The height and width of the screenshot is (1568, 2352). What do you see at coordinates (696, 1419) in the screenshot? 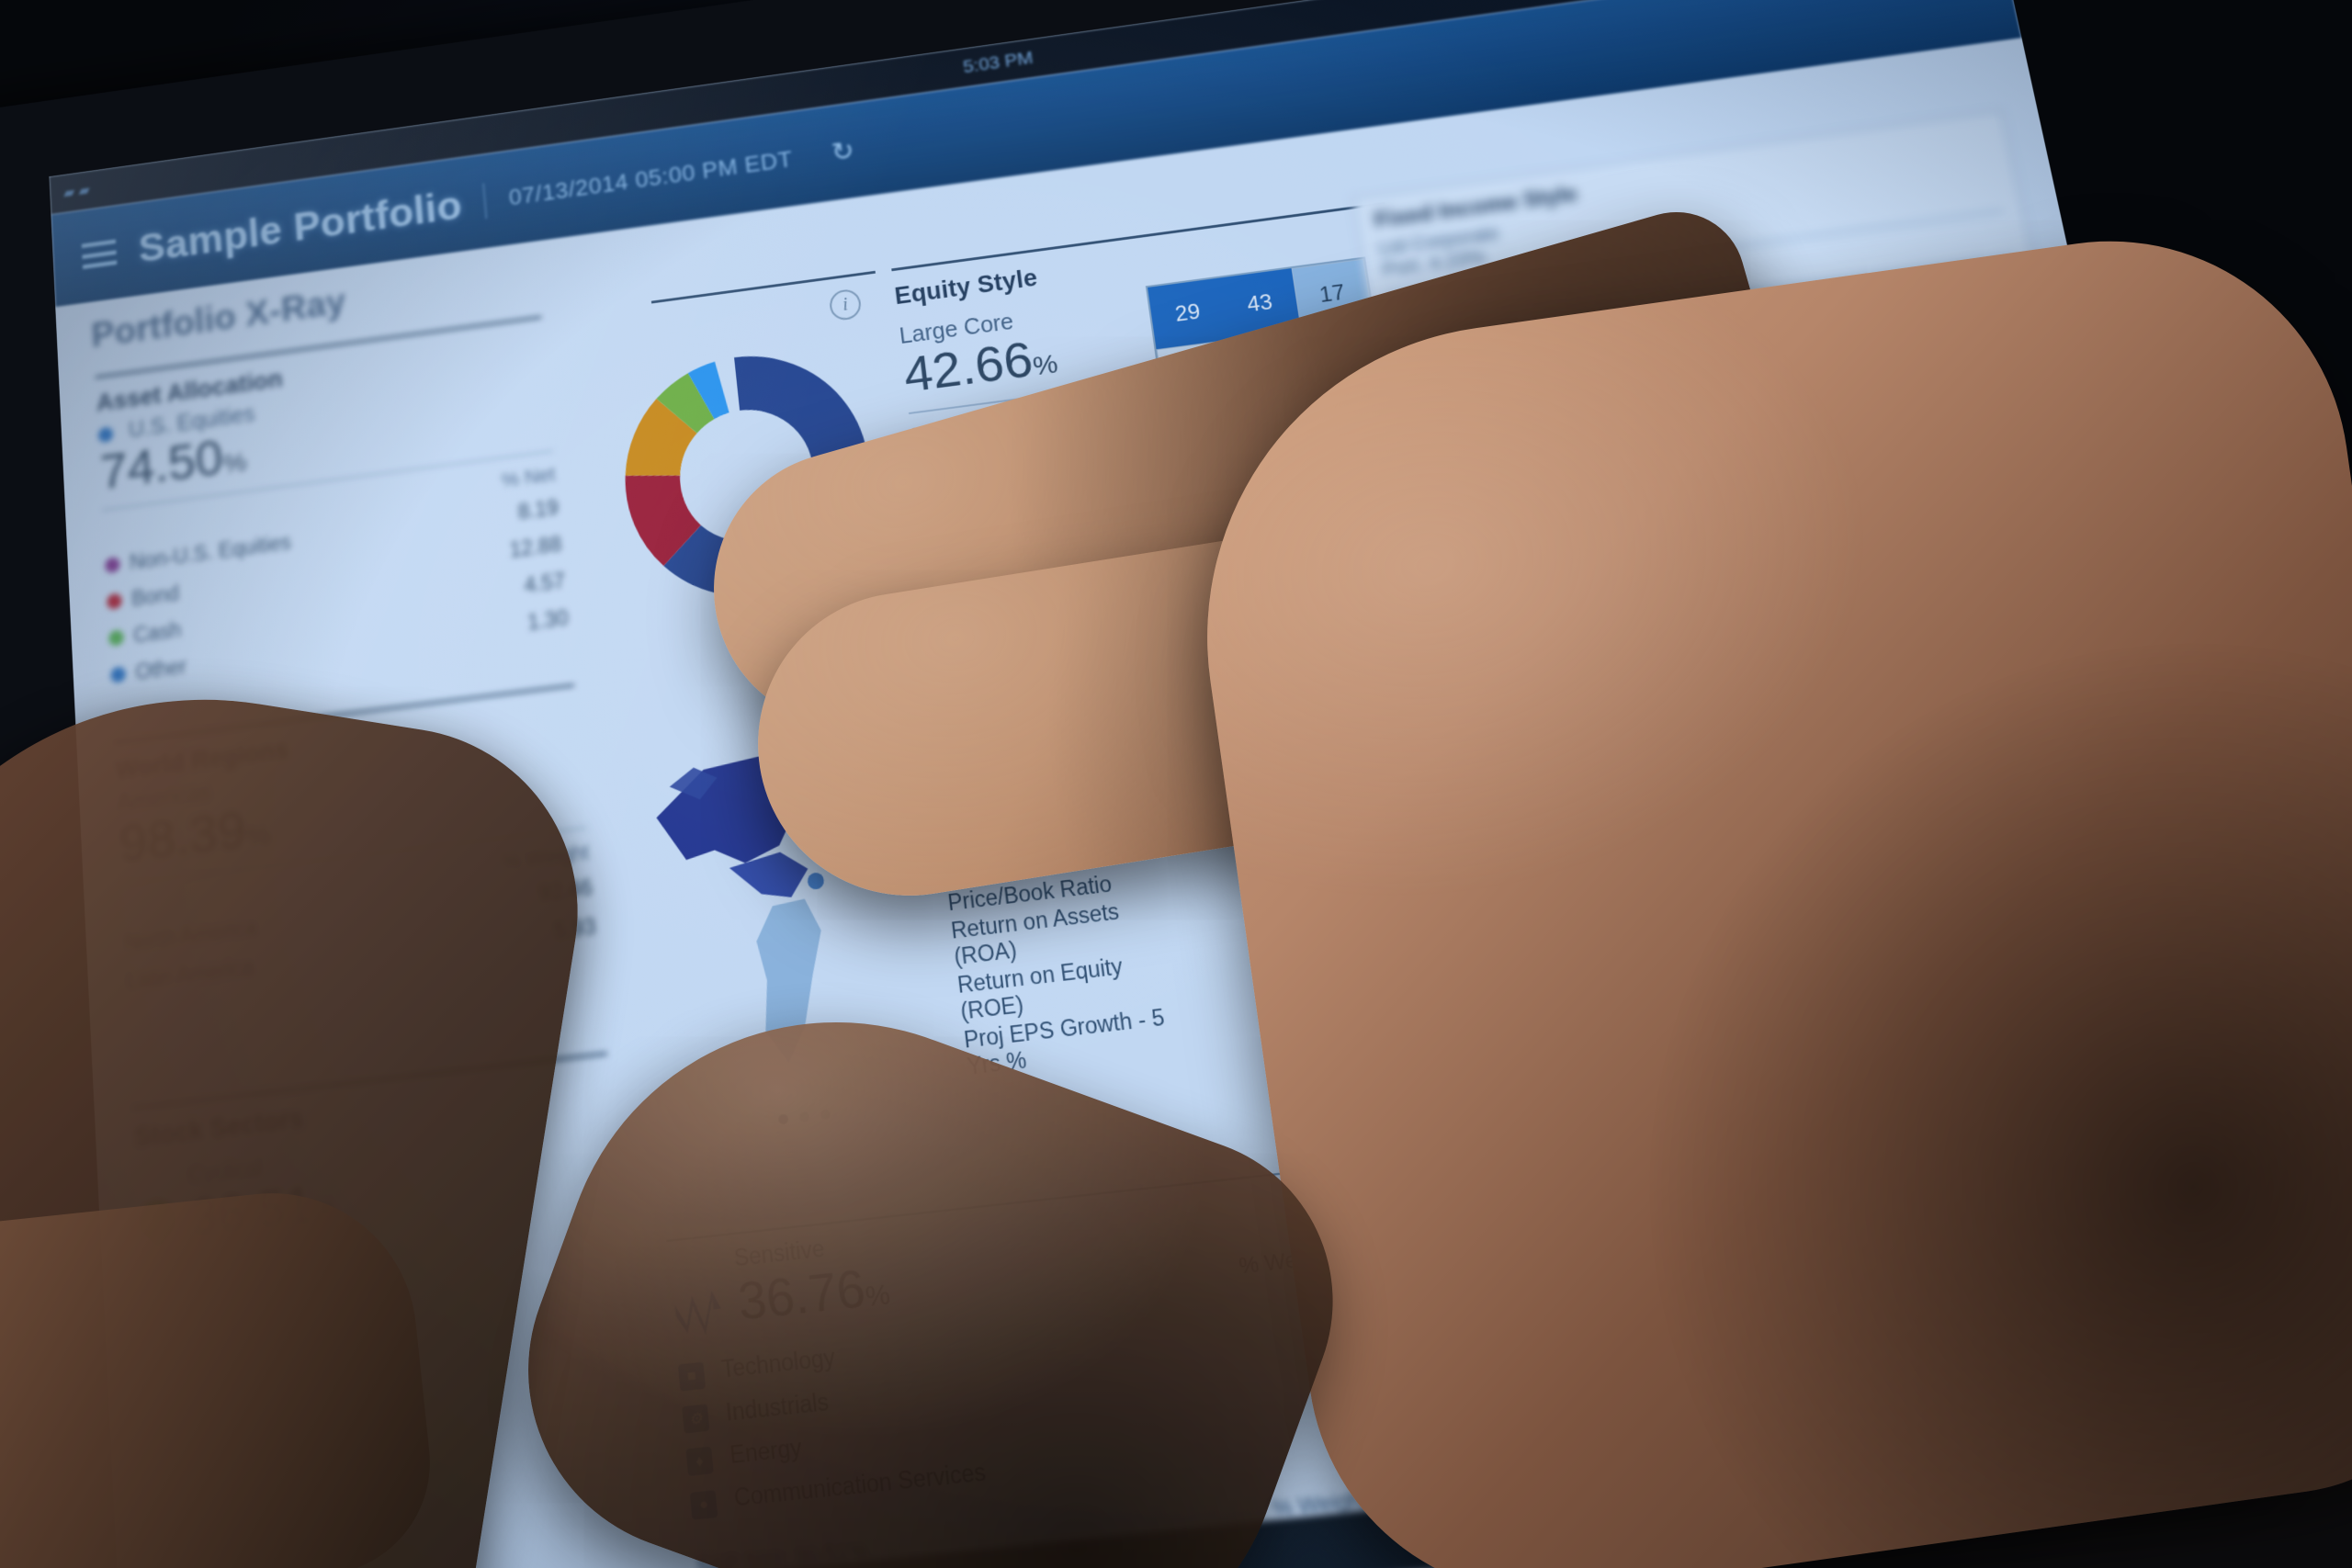
I see `industrials-icon: ⚙` at bounding box center [696, 1419].